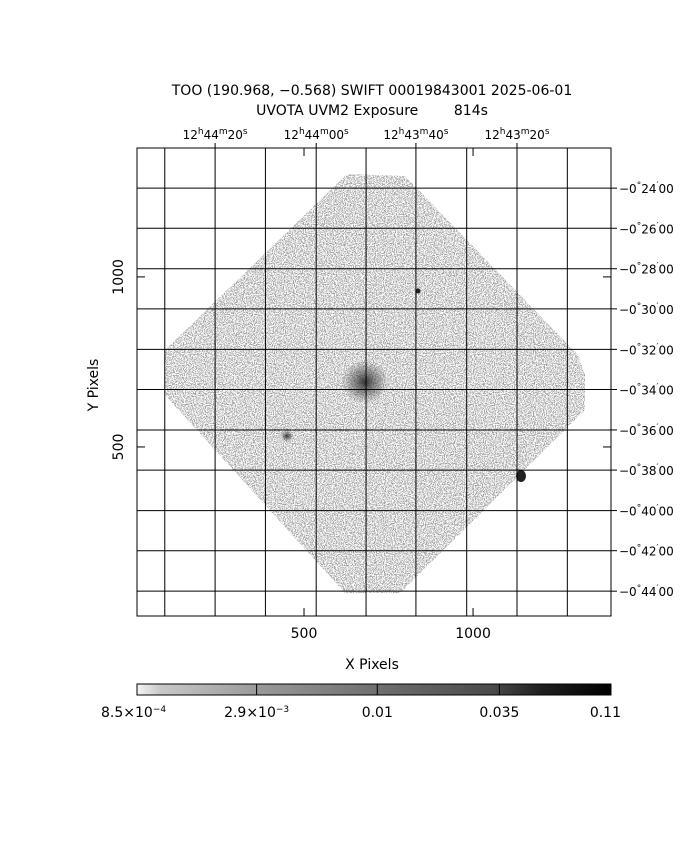 Image resolution: width=680 pixels, height=854 pixels. Describe the element at coordinates (499, 713) in the screenshot. I see `colorbar-tick-label: 0.035` at that location.